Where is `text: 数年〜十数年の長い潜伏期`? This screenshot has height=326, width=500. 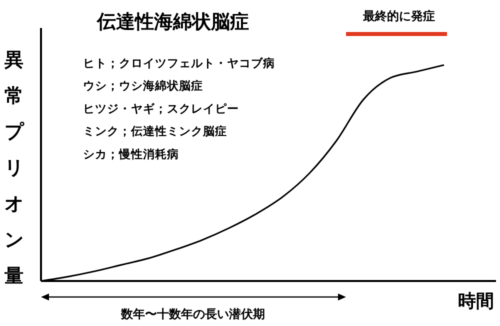 text: 数年〜十数年の長い潜伏期 is located at coordinates (192, 314).